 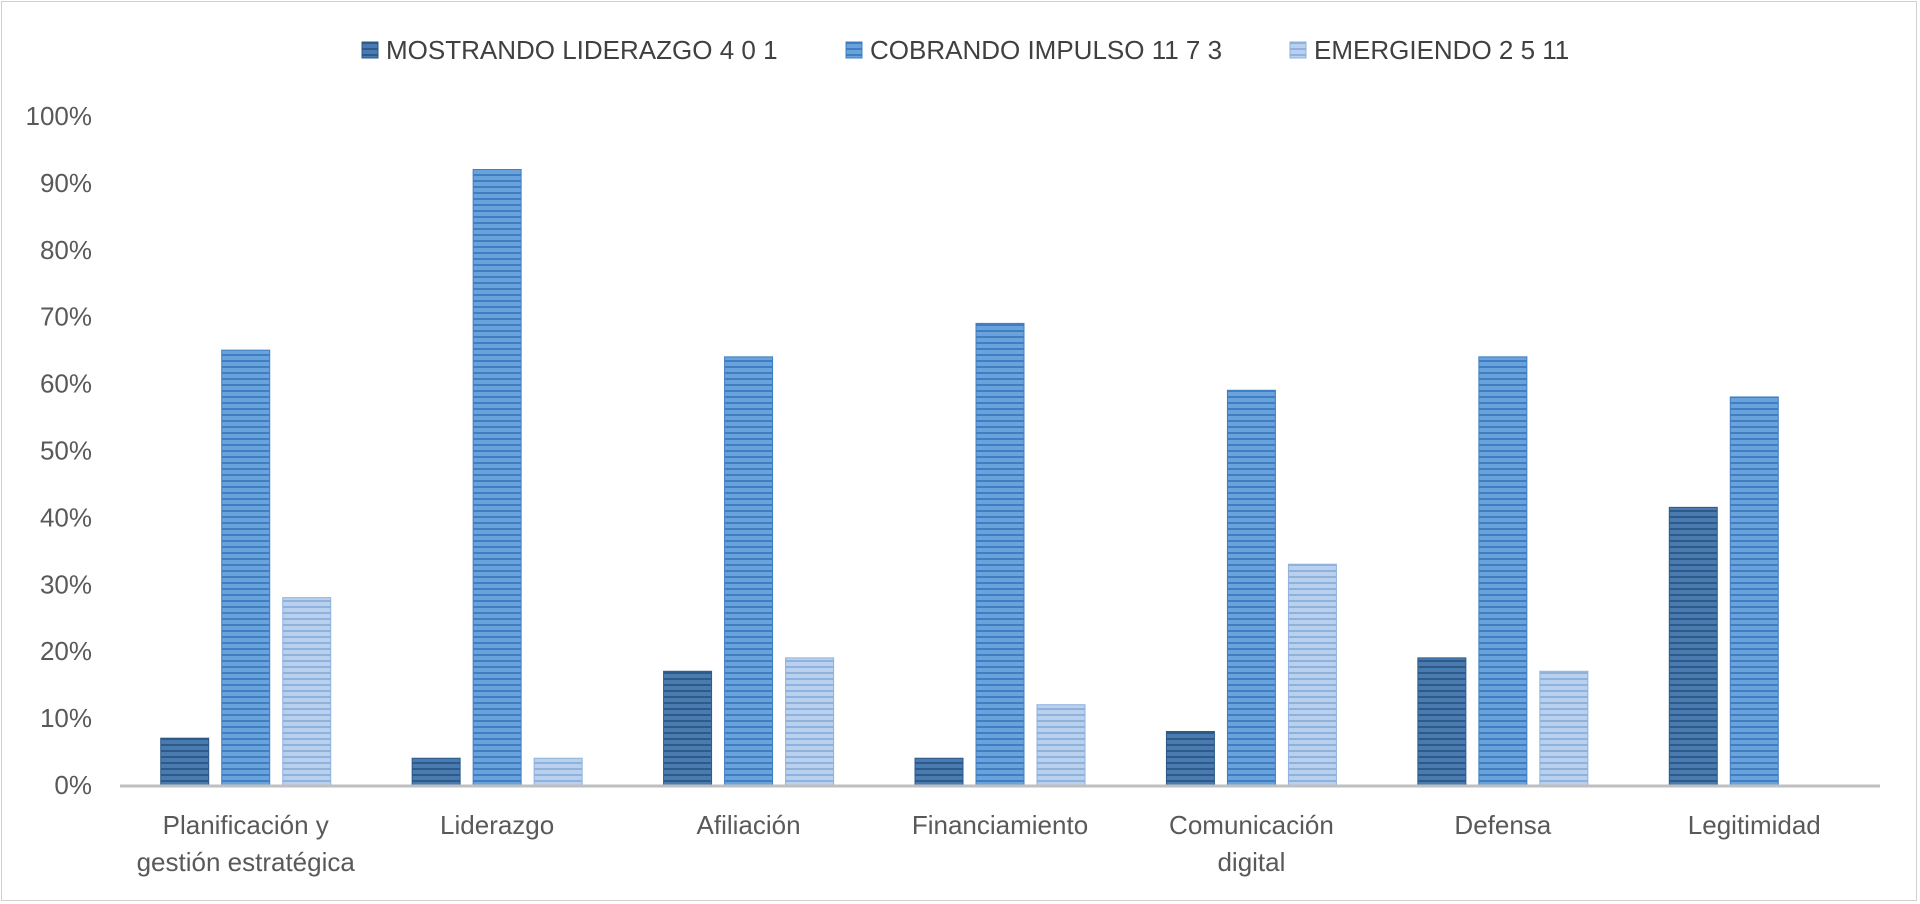 What do you see at coordinates (66, 718) in the screenshot?
I see `y-tick-label: 10%` at bounding box center [66, 718].